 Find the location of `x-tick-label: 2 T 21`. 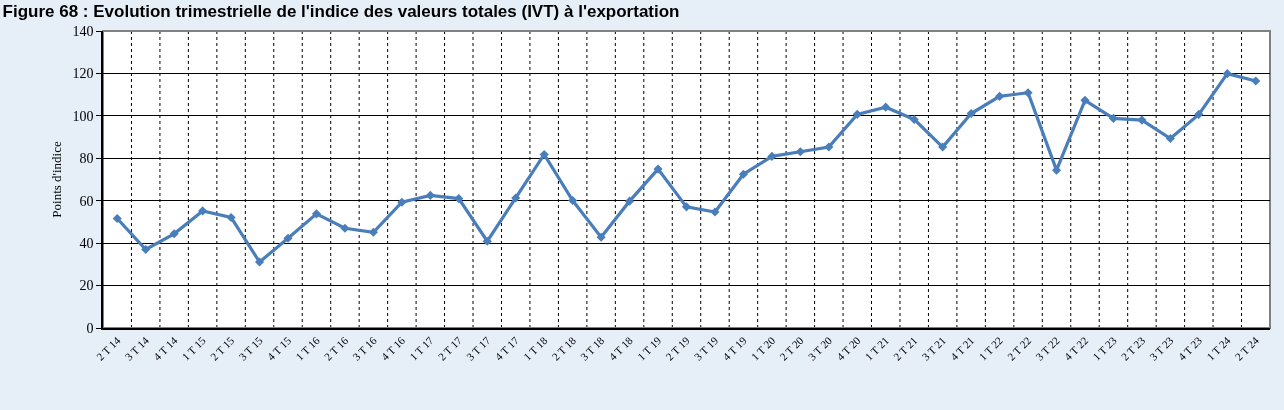

x-tick-label: 2 T 21 is located at coordinates (905, 348).